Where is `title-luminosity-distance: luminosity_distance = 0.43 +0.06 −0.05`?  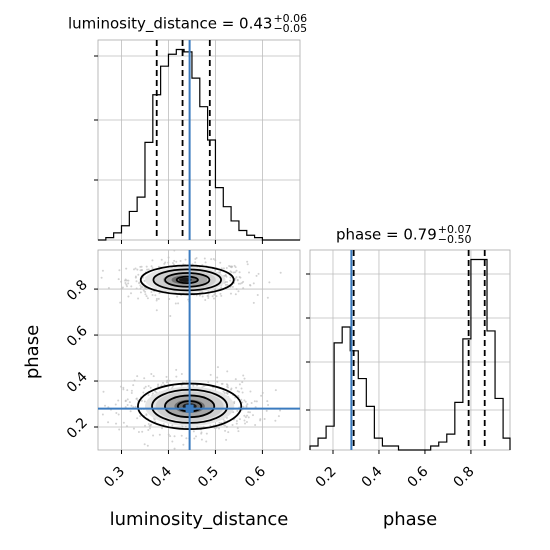
title-luminosity-distance: luminosity_distance = 0.43 +0.06 −0.05 is located at coordinates (187, 23).